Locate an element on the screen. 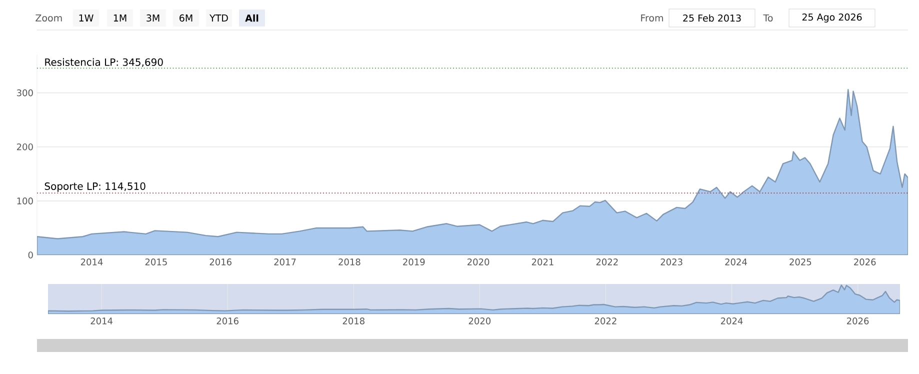  x-tick-label: 2021 is located at coordinates (543, 262).